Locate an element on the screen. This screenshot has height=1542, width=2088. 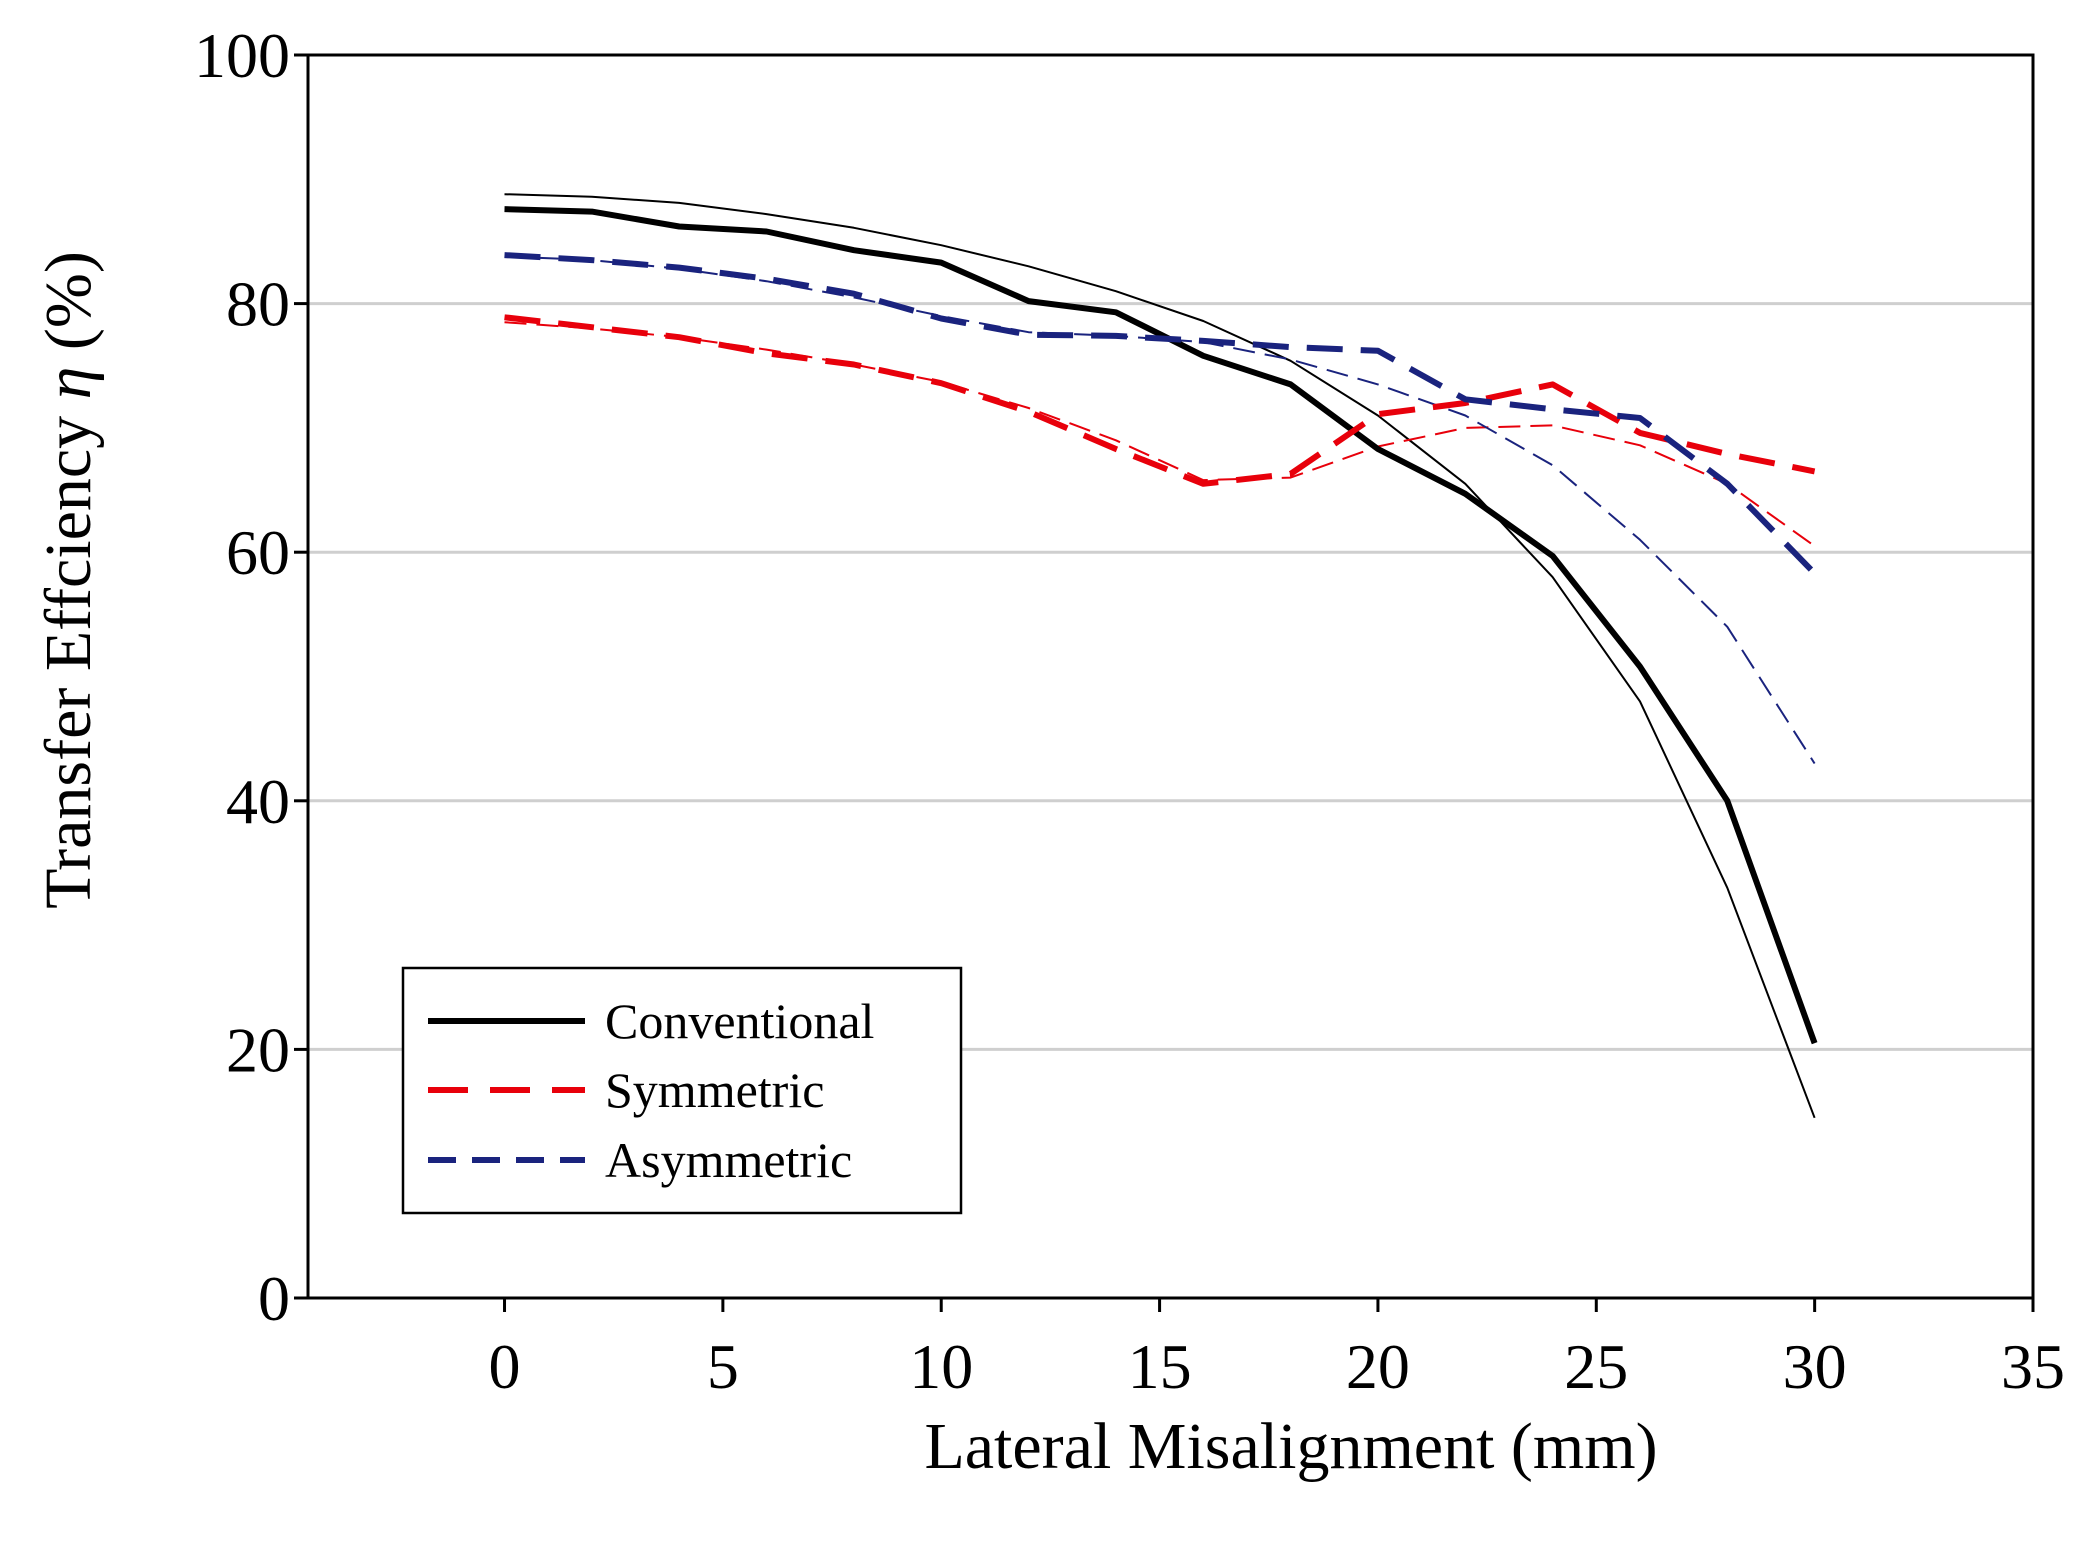
x-tick-label-10: 10 is located at coordinates (941, 1366).